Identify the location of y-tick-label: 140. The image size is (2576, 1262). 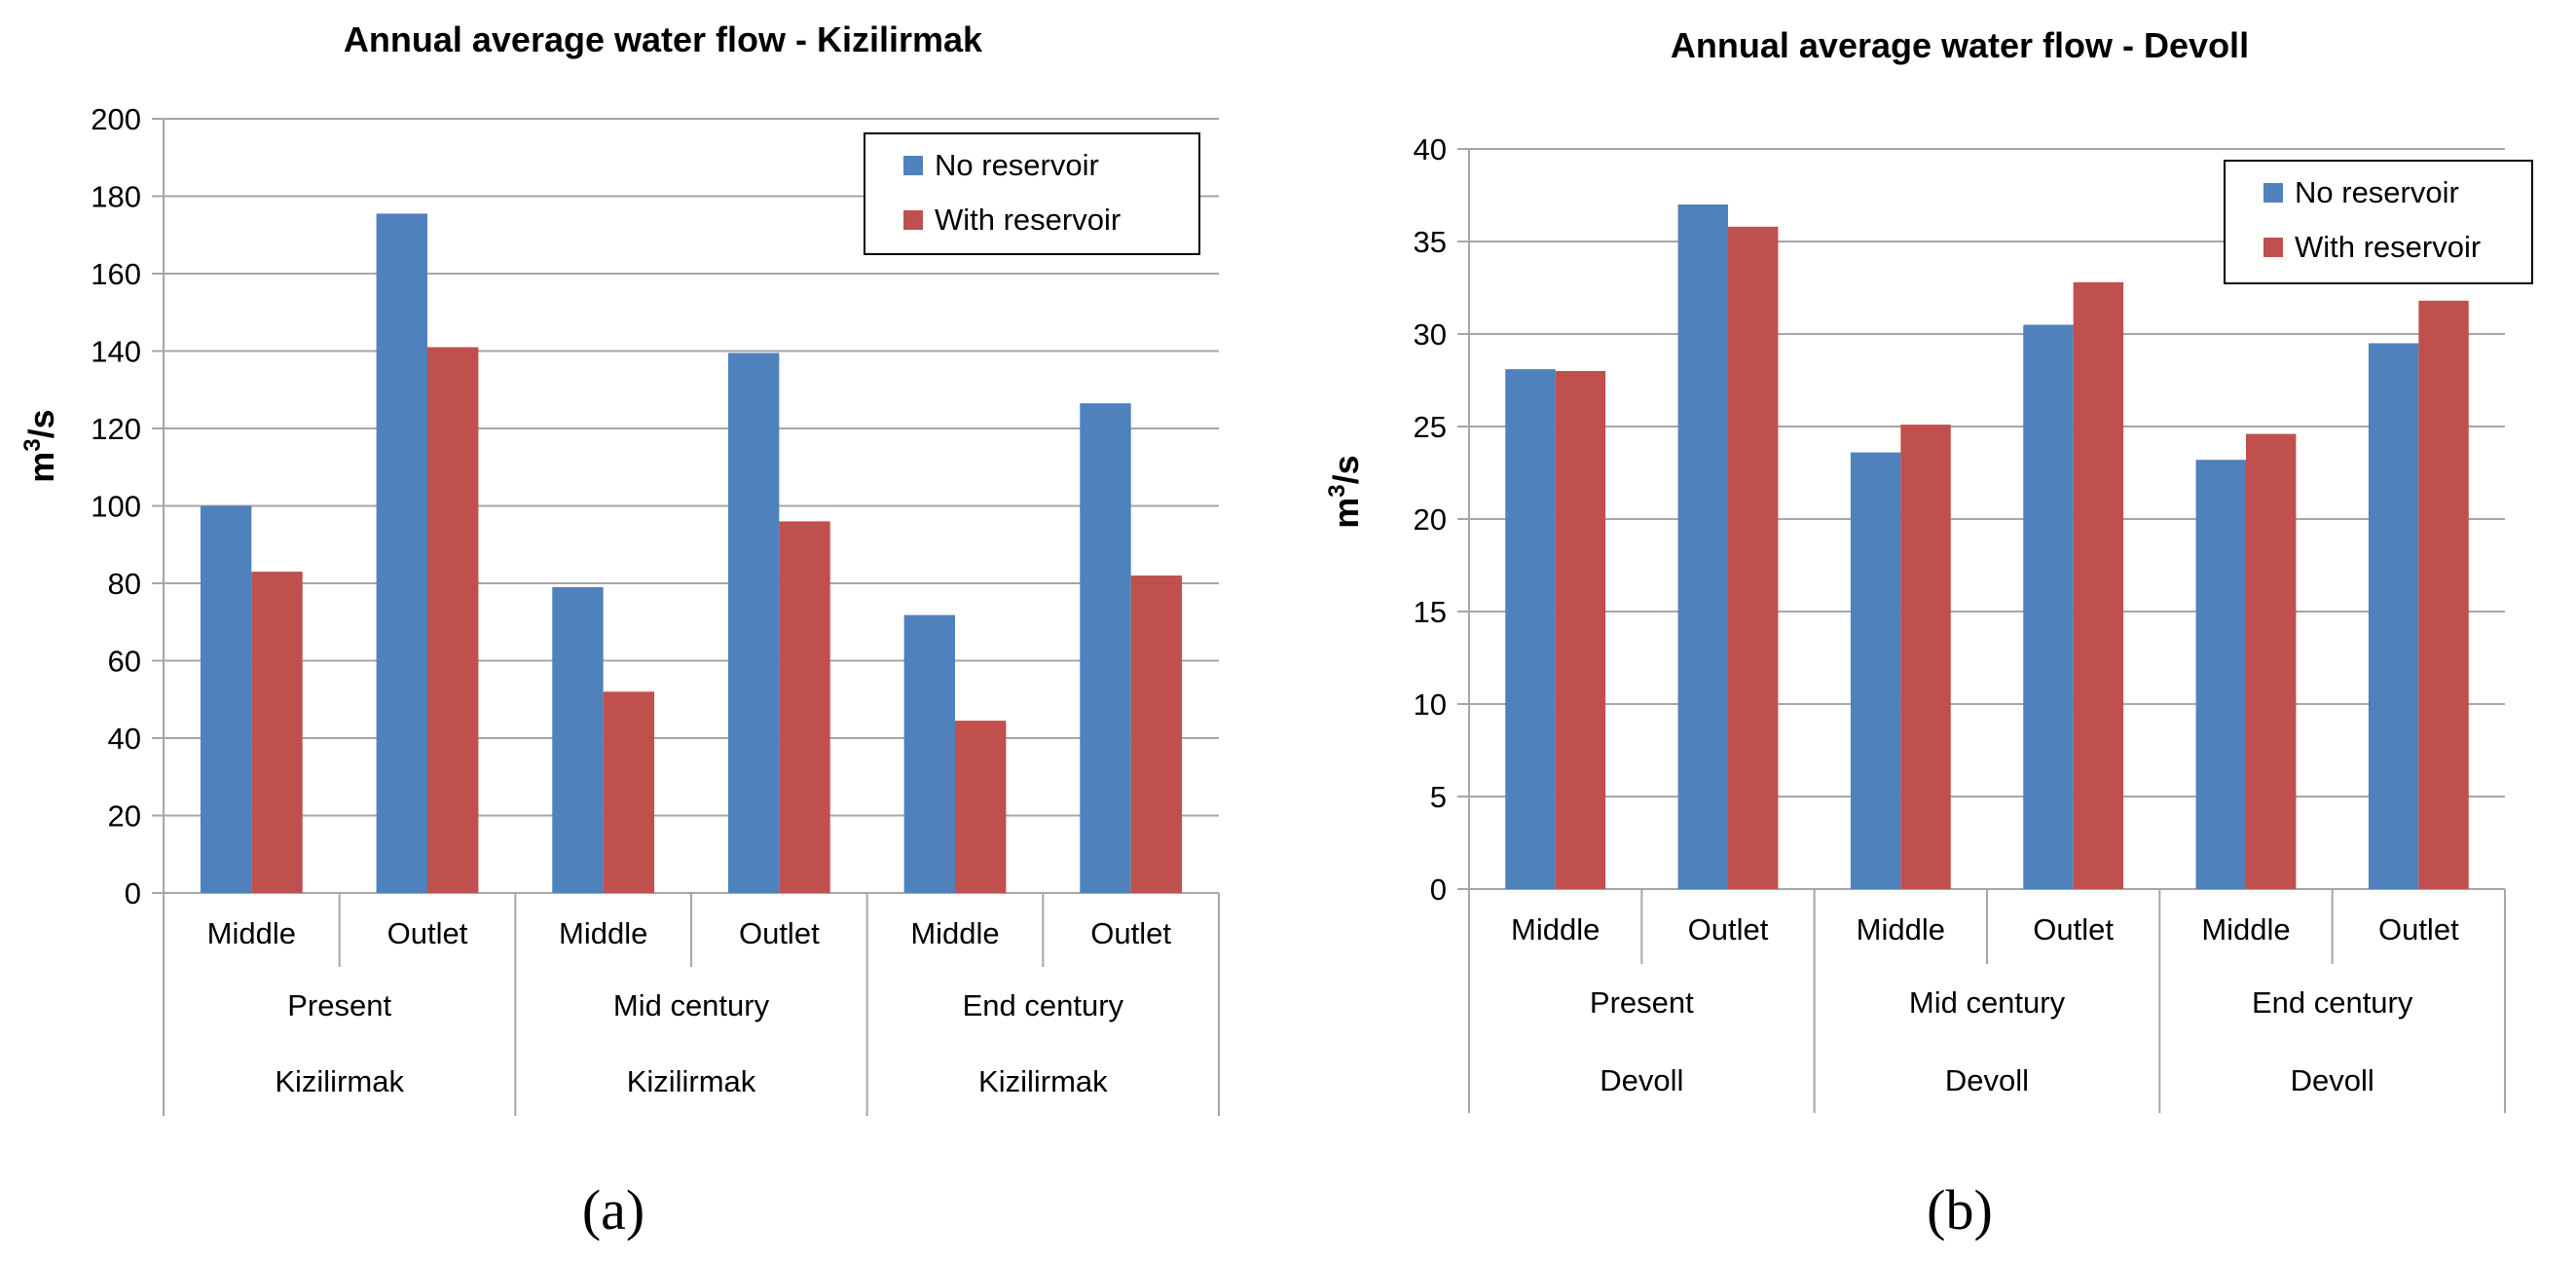
(116, 352).